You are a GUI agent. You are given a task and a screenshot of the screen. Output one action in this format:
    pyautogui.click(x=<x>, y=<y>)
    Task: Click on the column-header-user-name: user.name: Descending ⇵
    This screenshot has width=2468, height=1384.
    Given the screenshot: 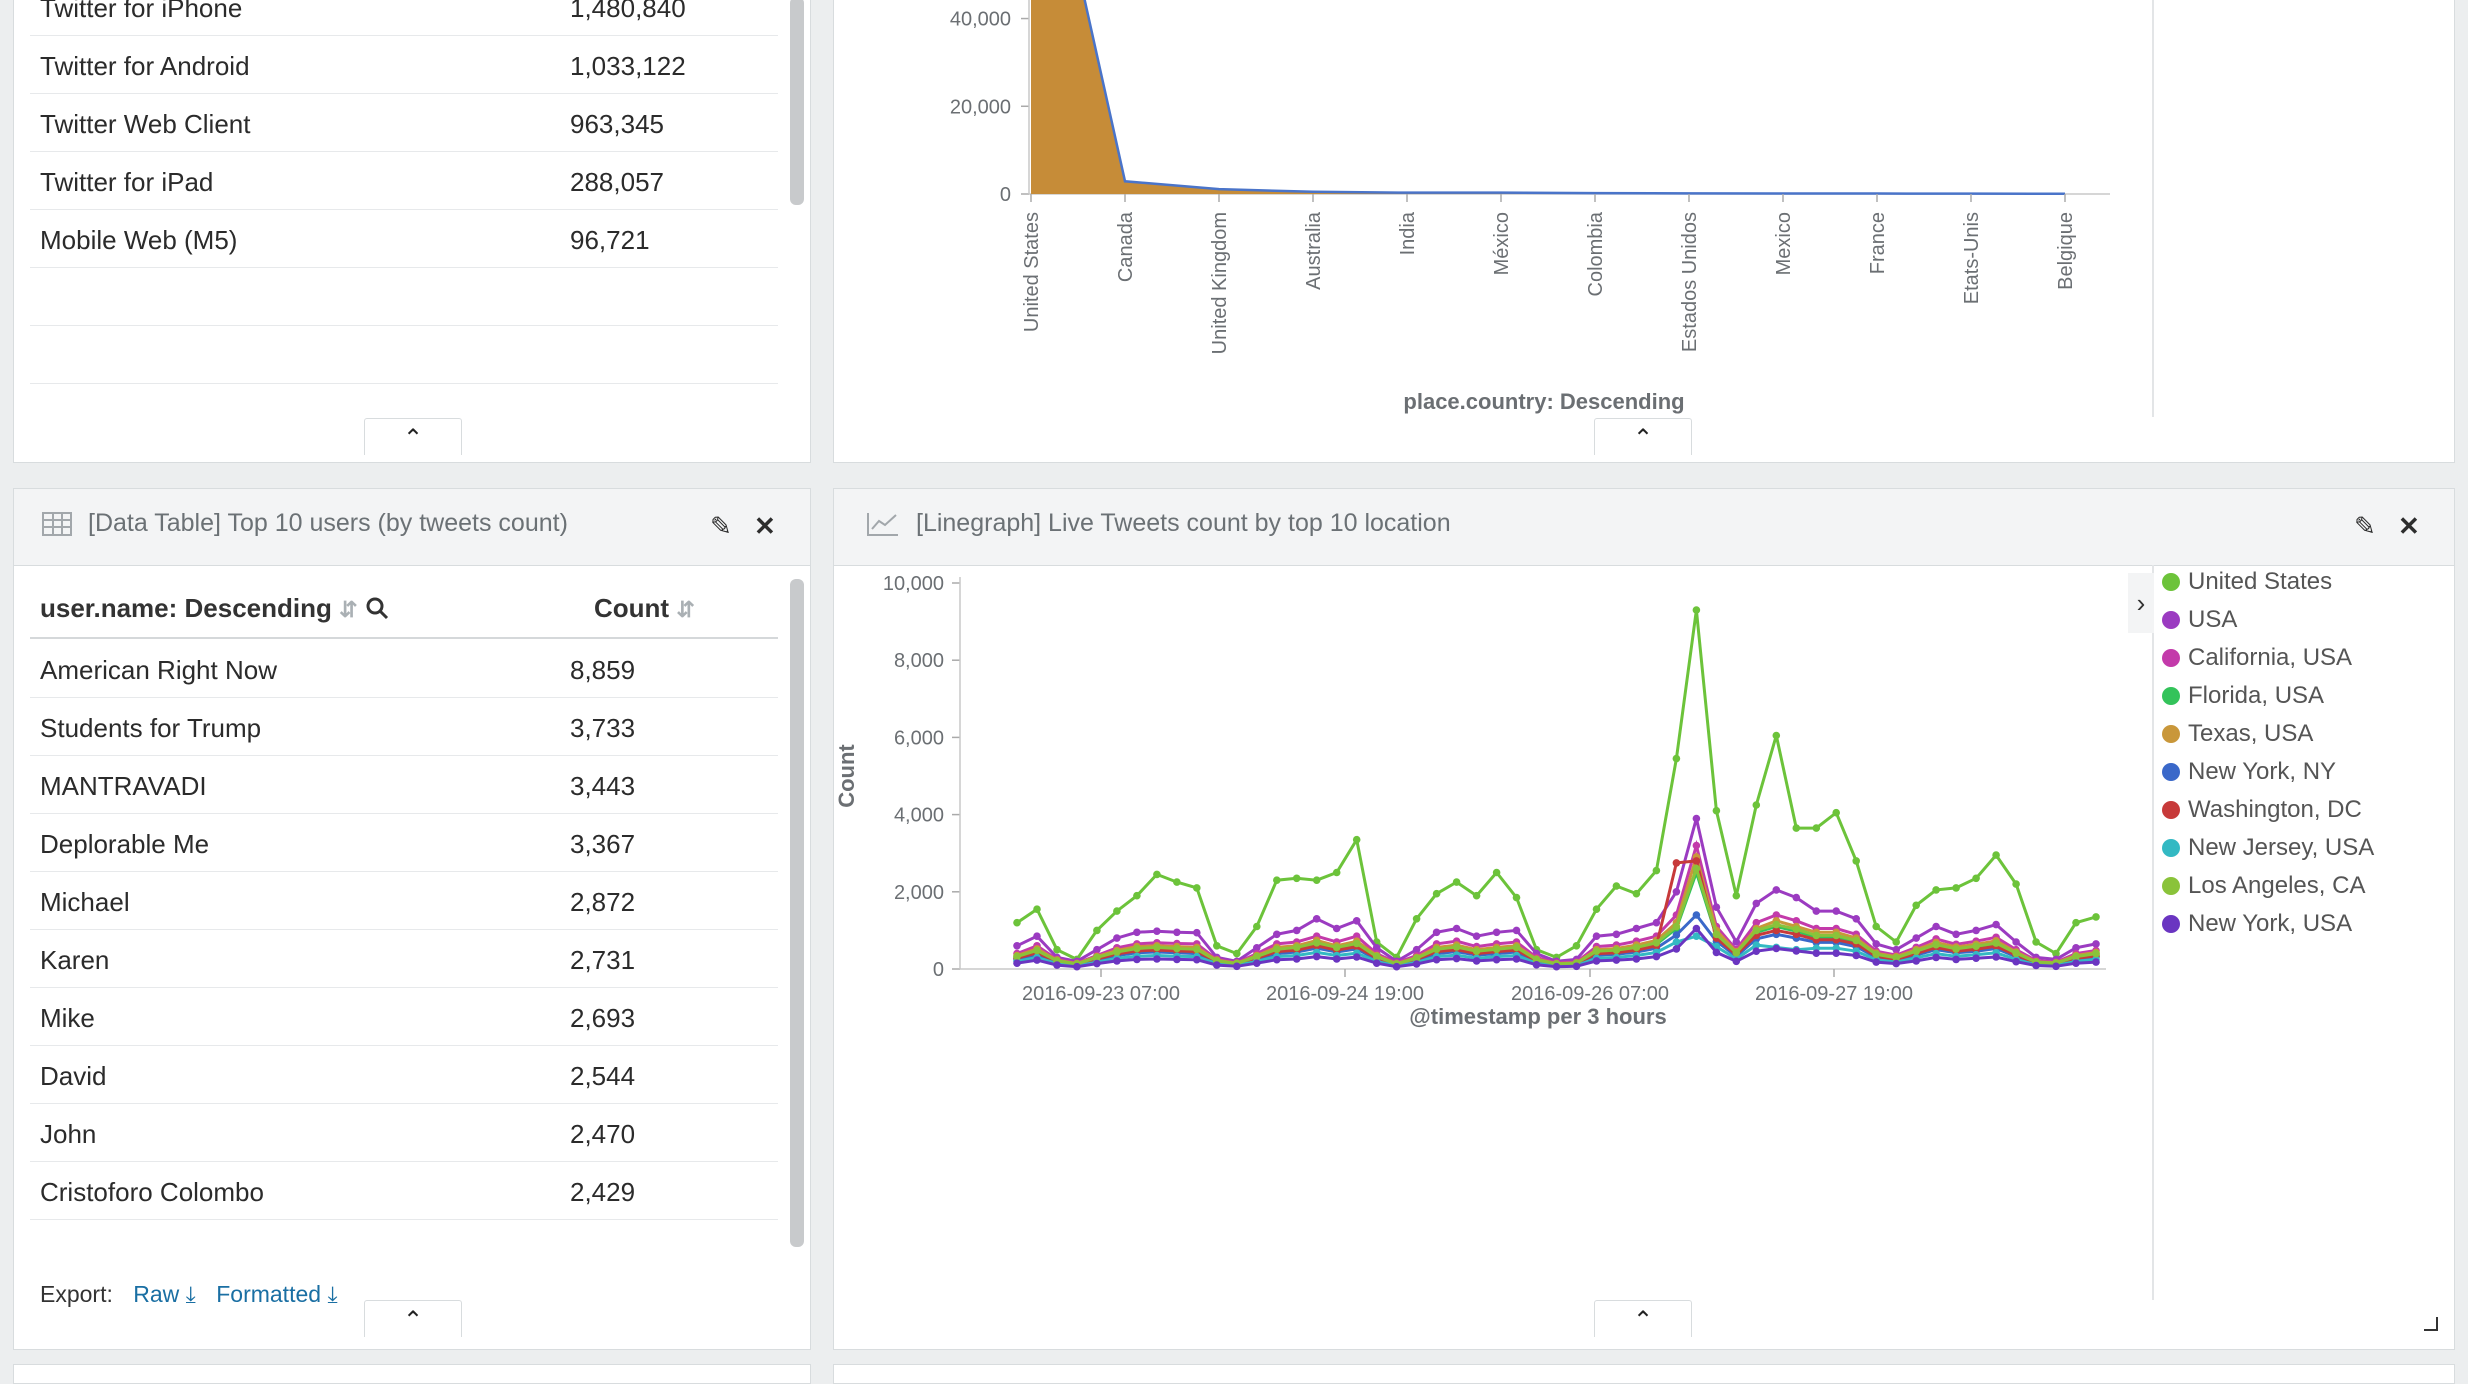 What is the action you would take?
    pyautogui.click(x=214, y=608)
    